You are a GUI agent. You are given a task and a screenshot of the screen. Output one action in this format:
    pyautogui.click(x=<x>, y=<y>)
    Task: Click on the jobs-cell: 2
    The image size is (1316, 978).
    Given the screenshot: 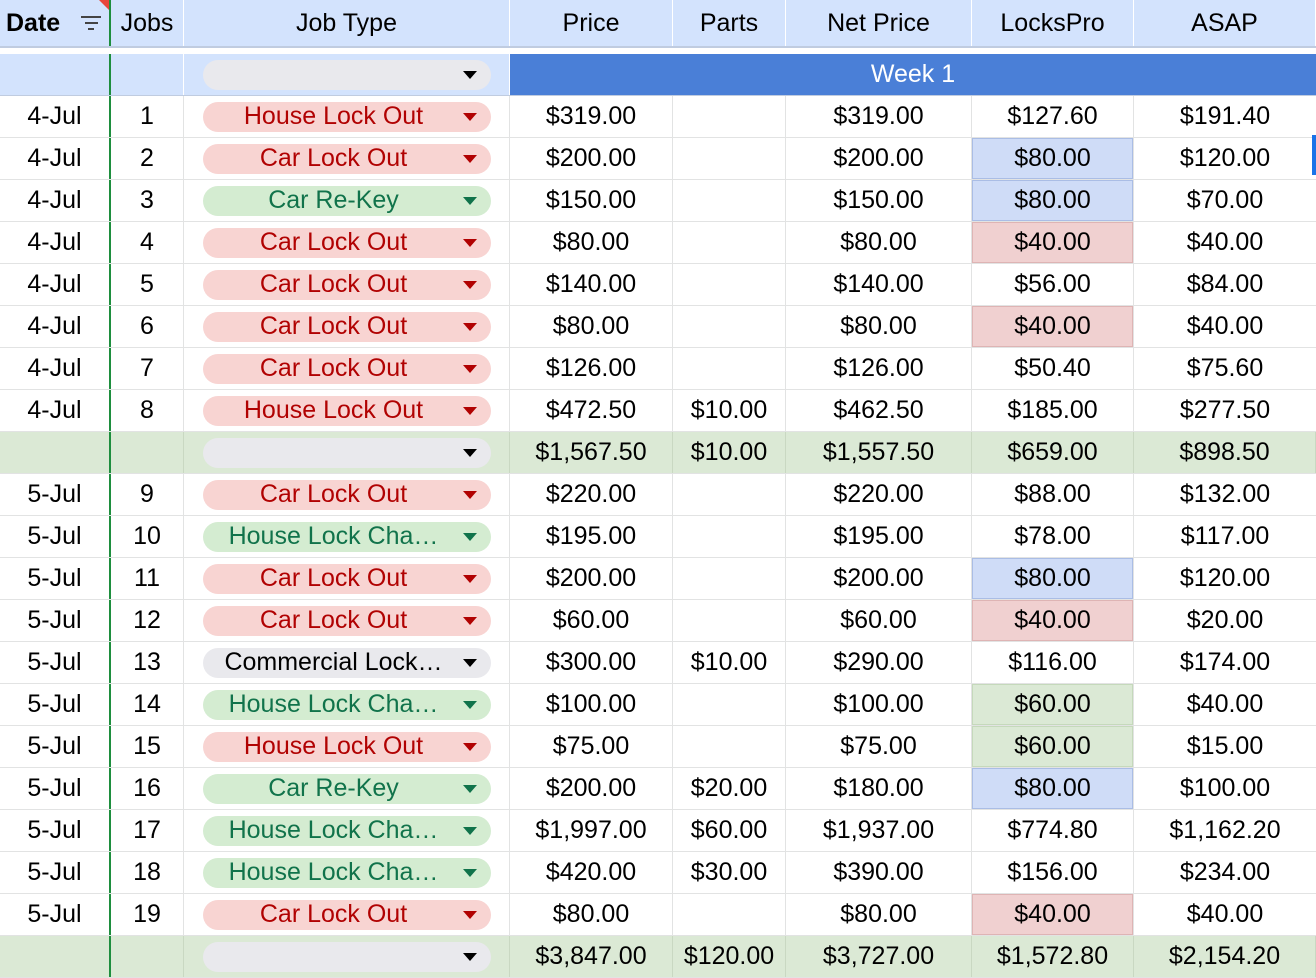 What is the action you would take?
    pyautogui.click(x=147, y=158)
    